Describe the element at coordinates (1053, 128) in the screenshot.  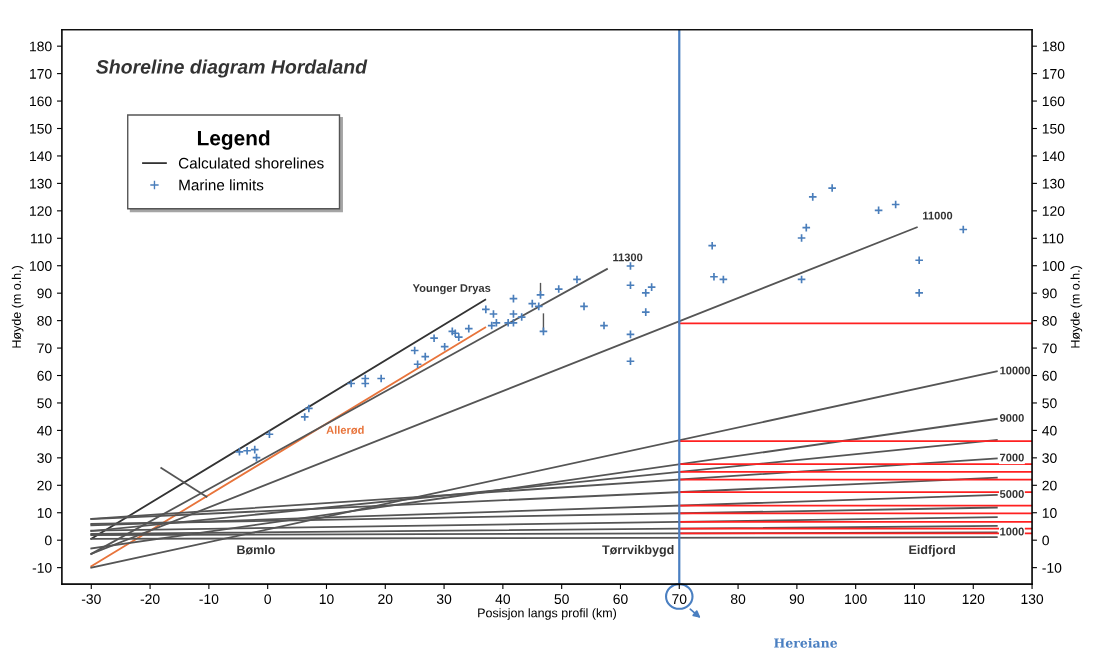
I see `y2-tick-label: 150` at that location.